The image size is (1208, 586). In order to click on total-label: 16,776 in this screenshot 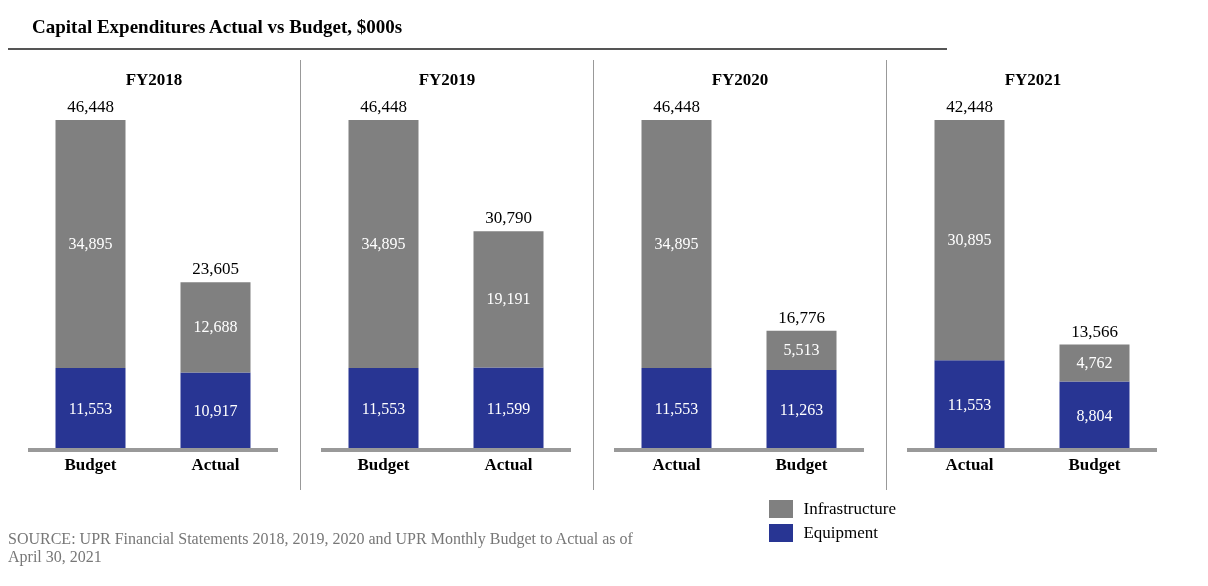, I will do `click(801, 317)`.